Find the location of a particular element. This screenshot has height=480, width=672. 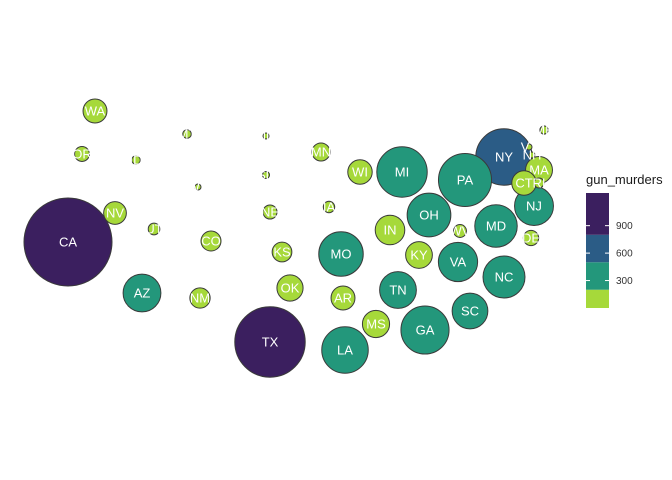

bubble-circle-tn is located at coordinates (398, 290).